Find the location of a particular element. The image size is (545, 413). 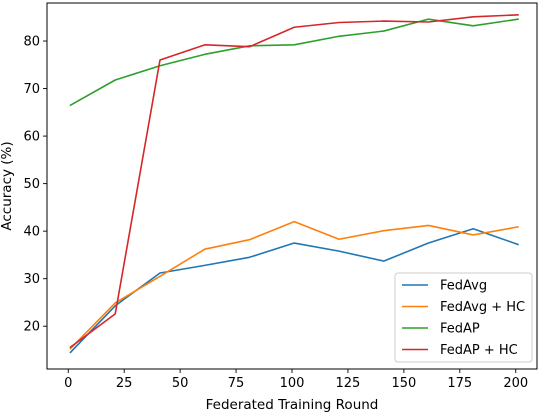

legend-label: FedAP + HC is located at coordinates (479, 350).